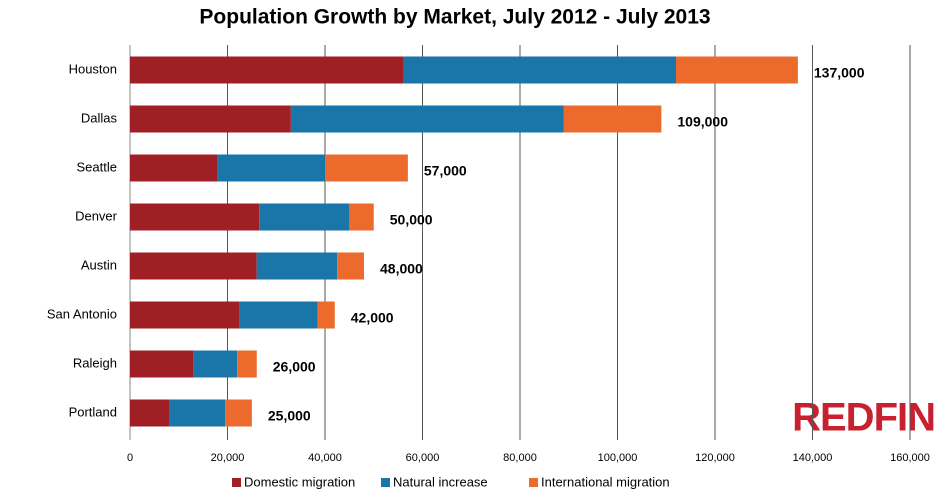  Describe the element at coordinates (299, 481) in the screenshot. I see `legend-label: Domestic migration` at that location.